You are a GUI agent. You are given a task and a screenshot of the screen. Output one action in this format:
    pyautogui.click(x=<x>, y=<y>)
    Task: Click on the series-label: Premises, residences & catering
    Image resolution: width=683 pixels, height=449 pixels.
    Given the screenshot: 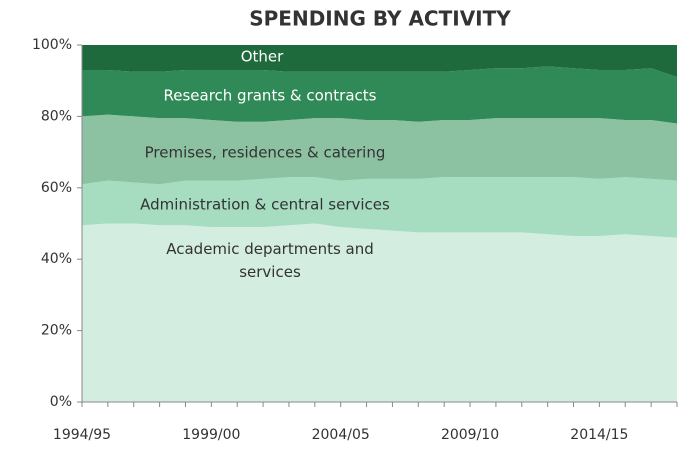 What is the action you would take?
    pyautogui.click(x=265, y=152)
    